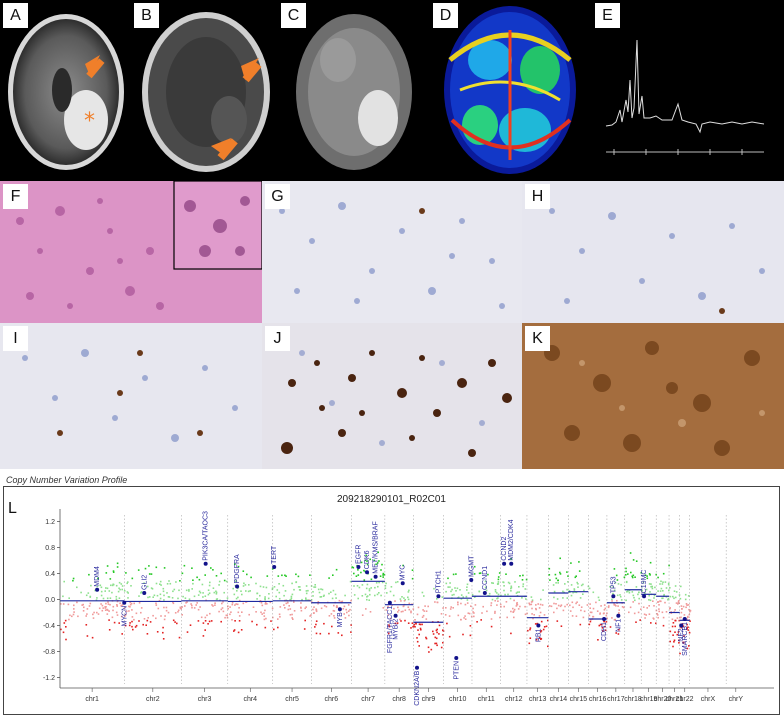  I want to click on gene-marker, so click(604, 619).